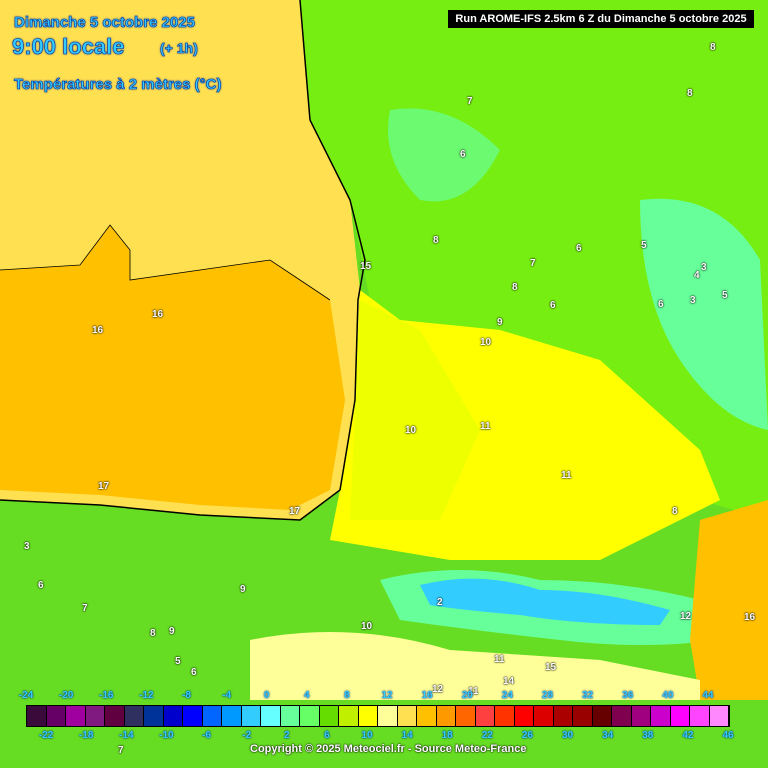 This screenshot has height=768, width=768. I want to click on legend-label-bottom: 14, so click(407, 735).